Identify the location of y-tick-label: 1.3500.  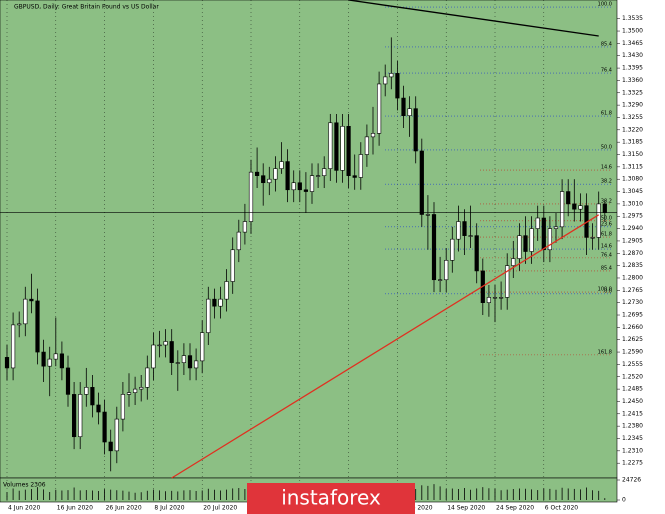
(632, 31).